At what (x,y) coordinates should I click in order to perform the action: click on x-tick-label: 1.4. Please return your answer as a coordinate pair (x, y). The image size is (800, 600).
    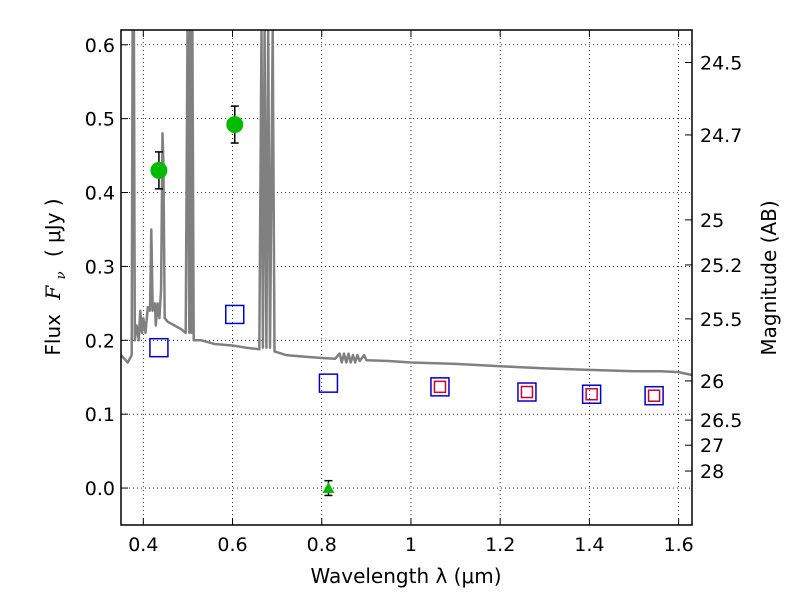
    Looking at the image, I should click on (589, 545).